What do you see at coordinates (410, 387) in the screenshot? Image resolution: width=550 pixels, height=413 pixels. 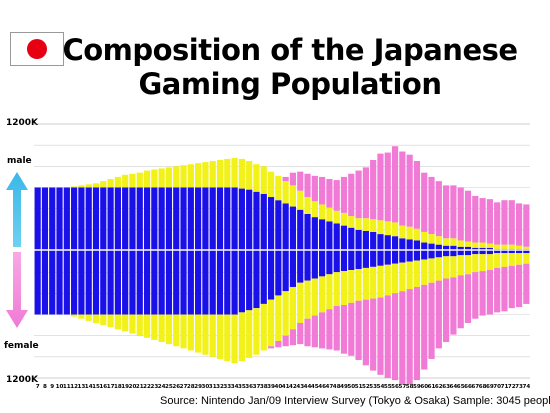 I see `x-tick-label: 58` at bounding box center [410, 387].